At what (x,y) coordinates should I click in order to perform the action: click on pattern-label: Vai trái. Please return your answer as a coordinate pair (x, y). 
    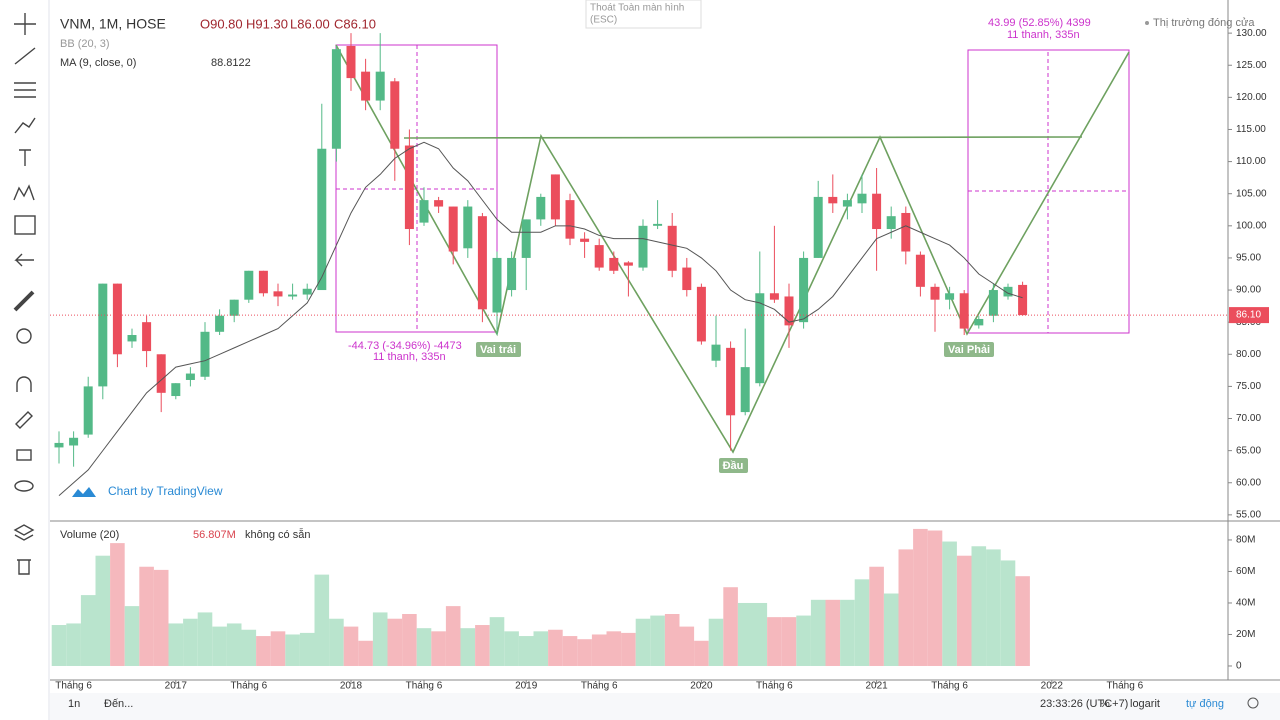
    Looking at the image, I should click on (498, 350).